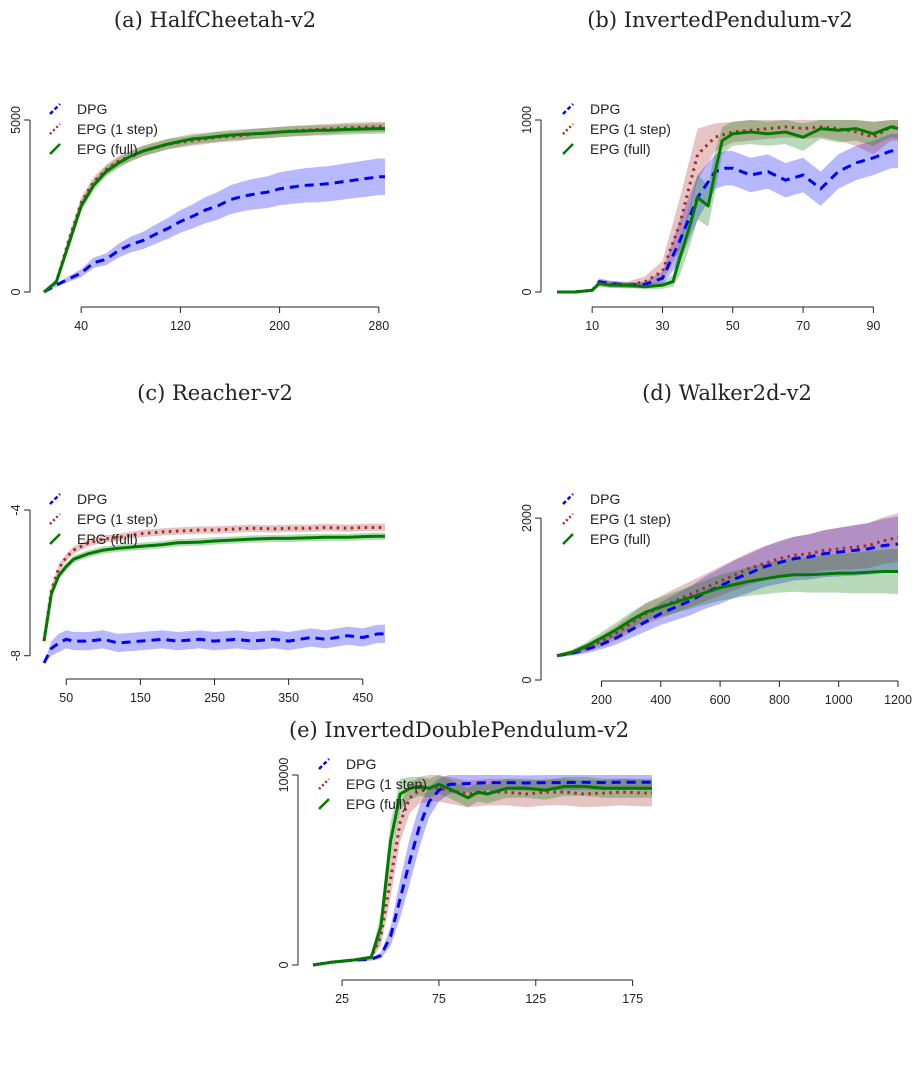  Describe the element at coordinates (592, 326) in the screenshot. I see `x-tick-label: 10` at that location.